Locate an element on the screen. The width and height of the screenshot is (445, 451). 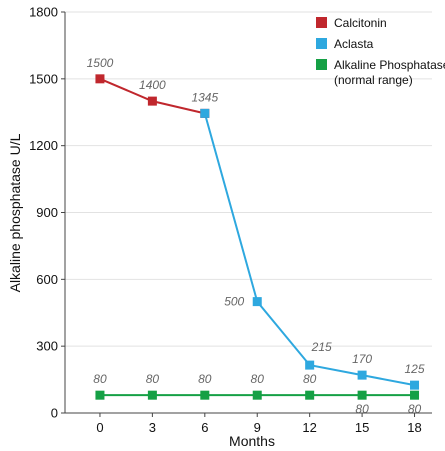
data-label: 215 is located at coordinates (321, 347).